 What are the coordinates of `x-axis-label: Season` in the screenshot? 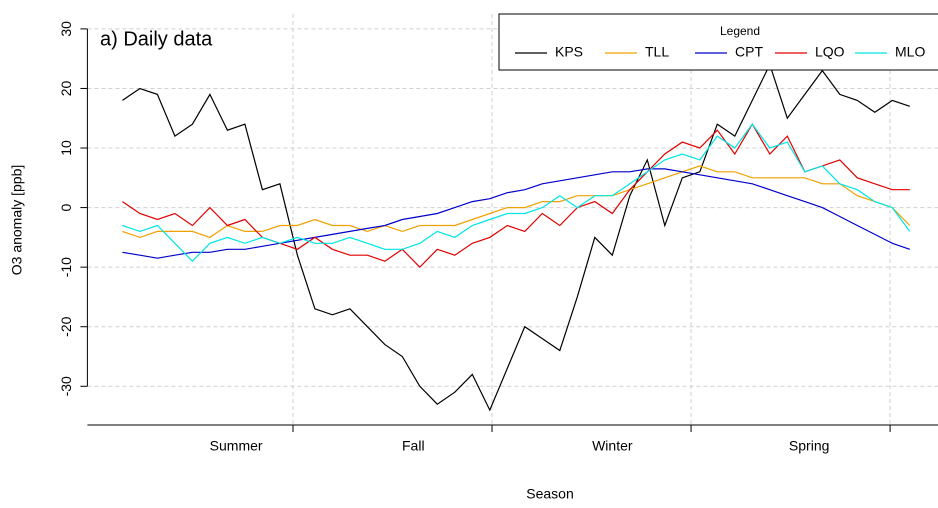 It's located at (549, 494).